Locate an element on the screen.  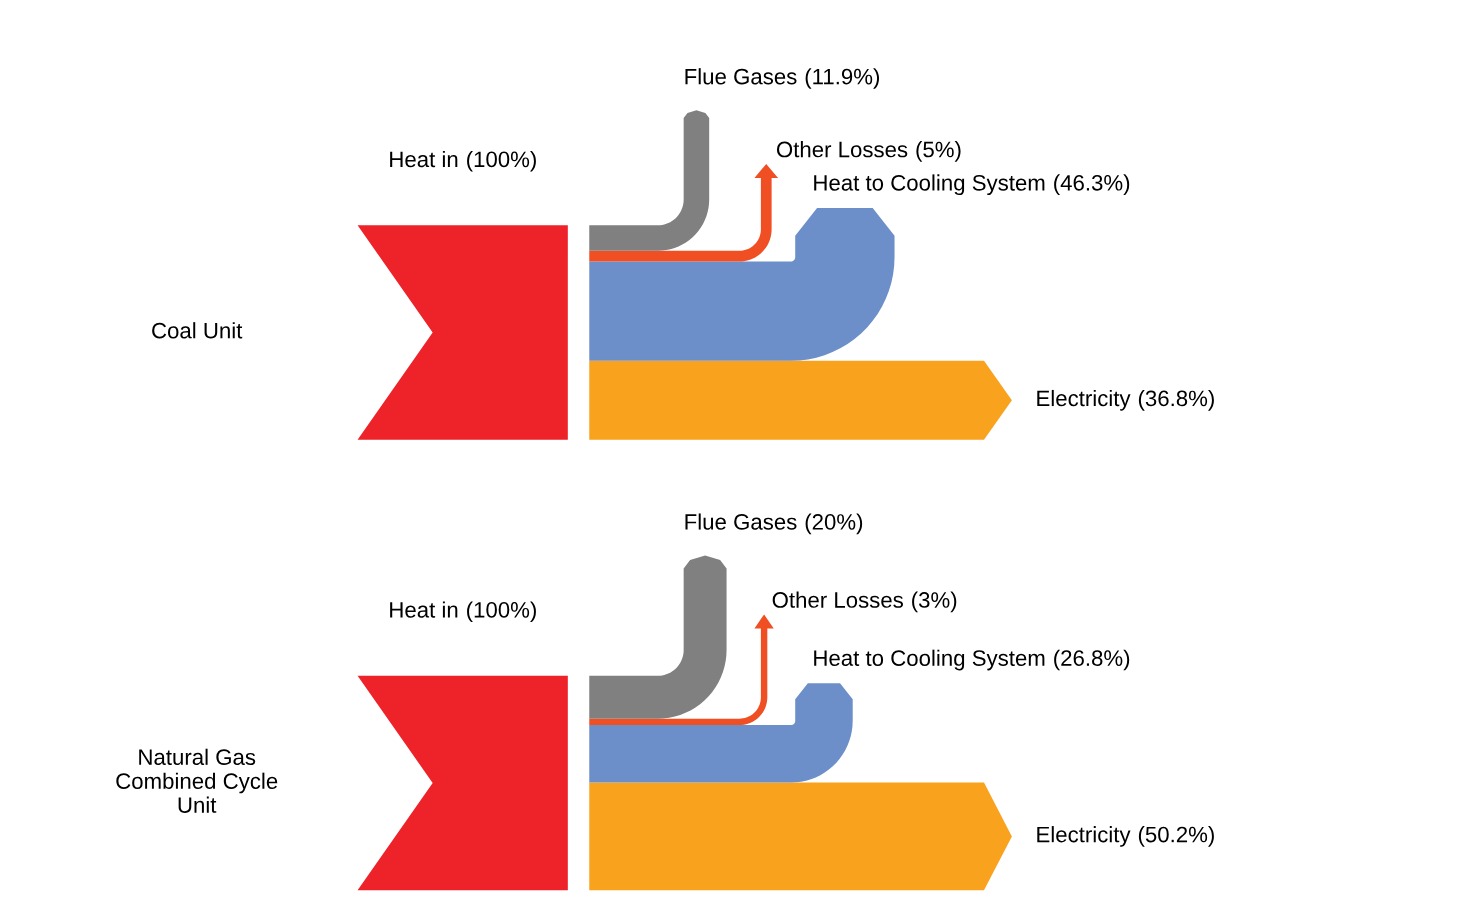
data-label: (20%) is located at coordinates (834, 524).